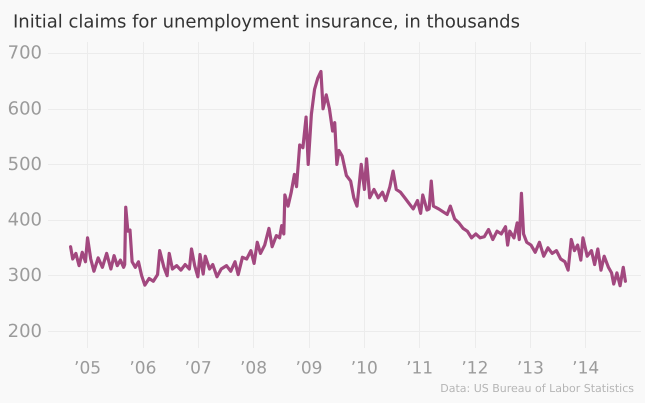  What do you see at coordinates (266, 22) in the screenshot?
I see `chart-title: Initial claims for unemployment insurance, in thousands` at bounding box center [266, 22].